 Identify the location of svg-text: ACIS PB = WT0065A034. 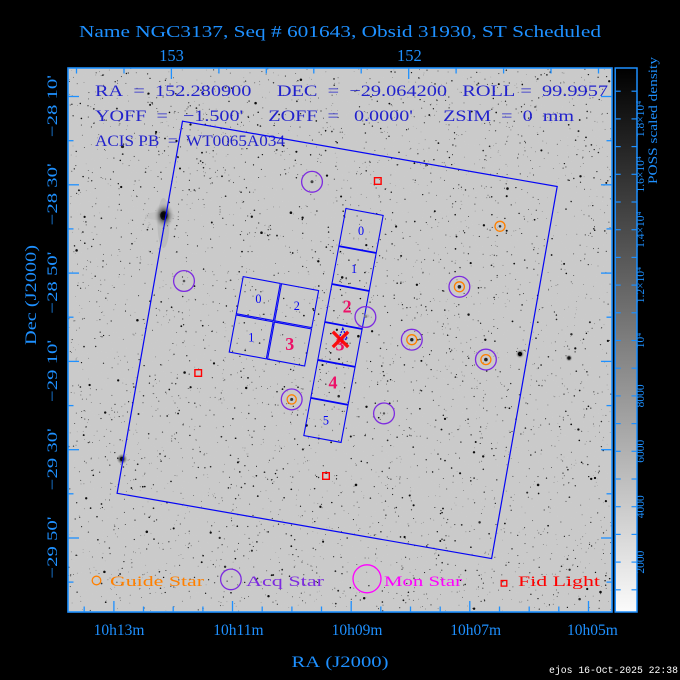
(190, 141).